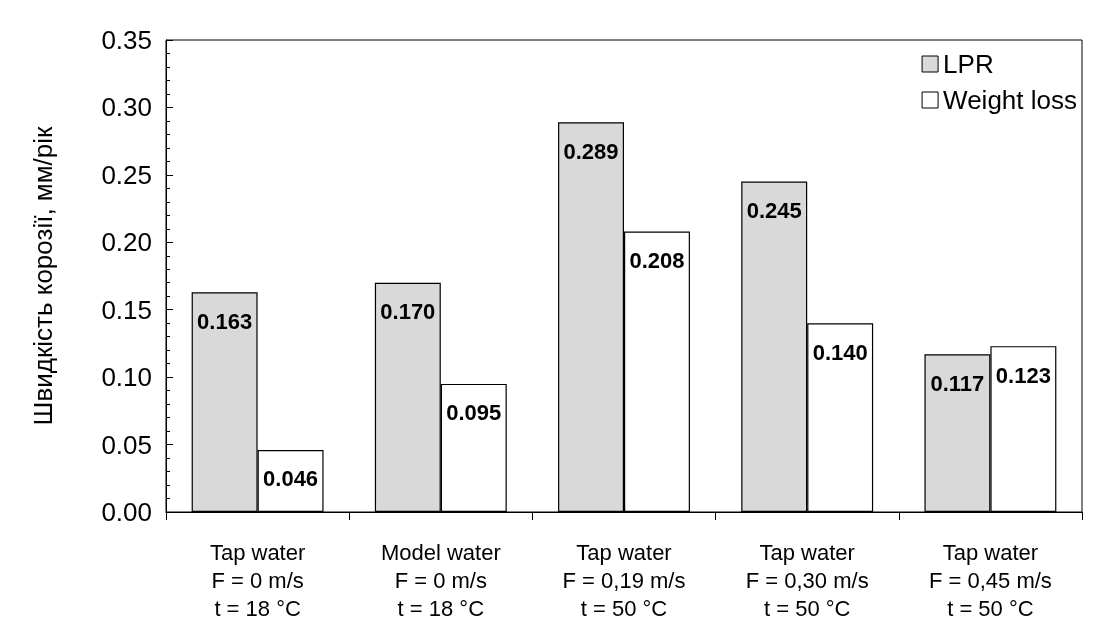 Image resolution: width=1104 pixels, height=644 pixels. I want to click on y-tick-label: 0.15, so click(126, 309).